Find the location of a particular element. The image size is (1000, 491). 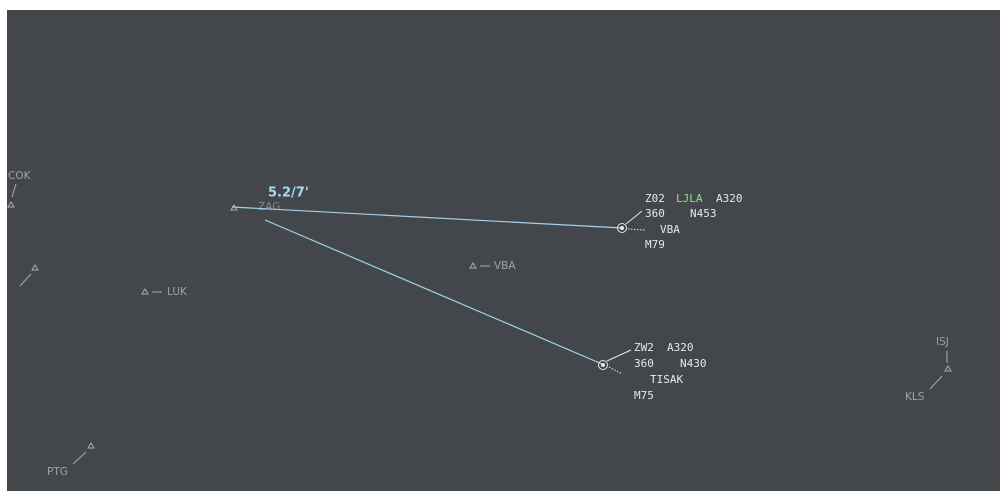

mach: M75 is located at coordinates (644, 395).